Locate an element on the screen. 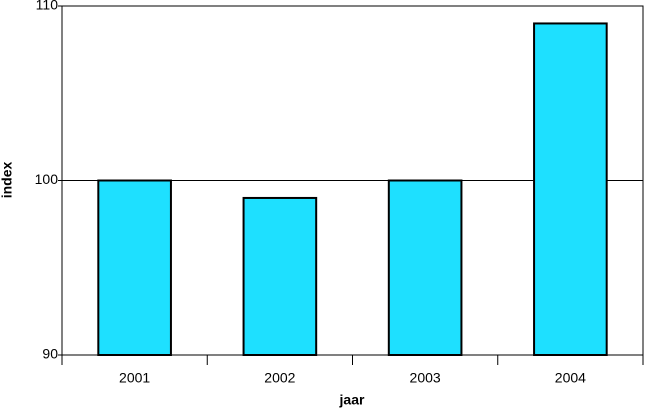 The height and width of the screenshot is (409, 646). x-tick-label: 2004 is located at coordinates (570, 378).